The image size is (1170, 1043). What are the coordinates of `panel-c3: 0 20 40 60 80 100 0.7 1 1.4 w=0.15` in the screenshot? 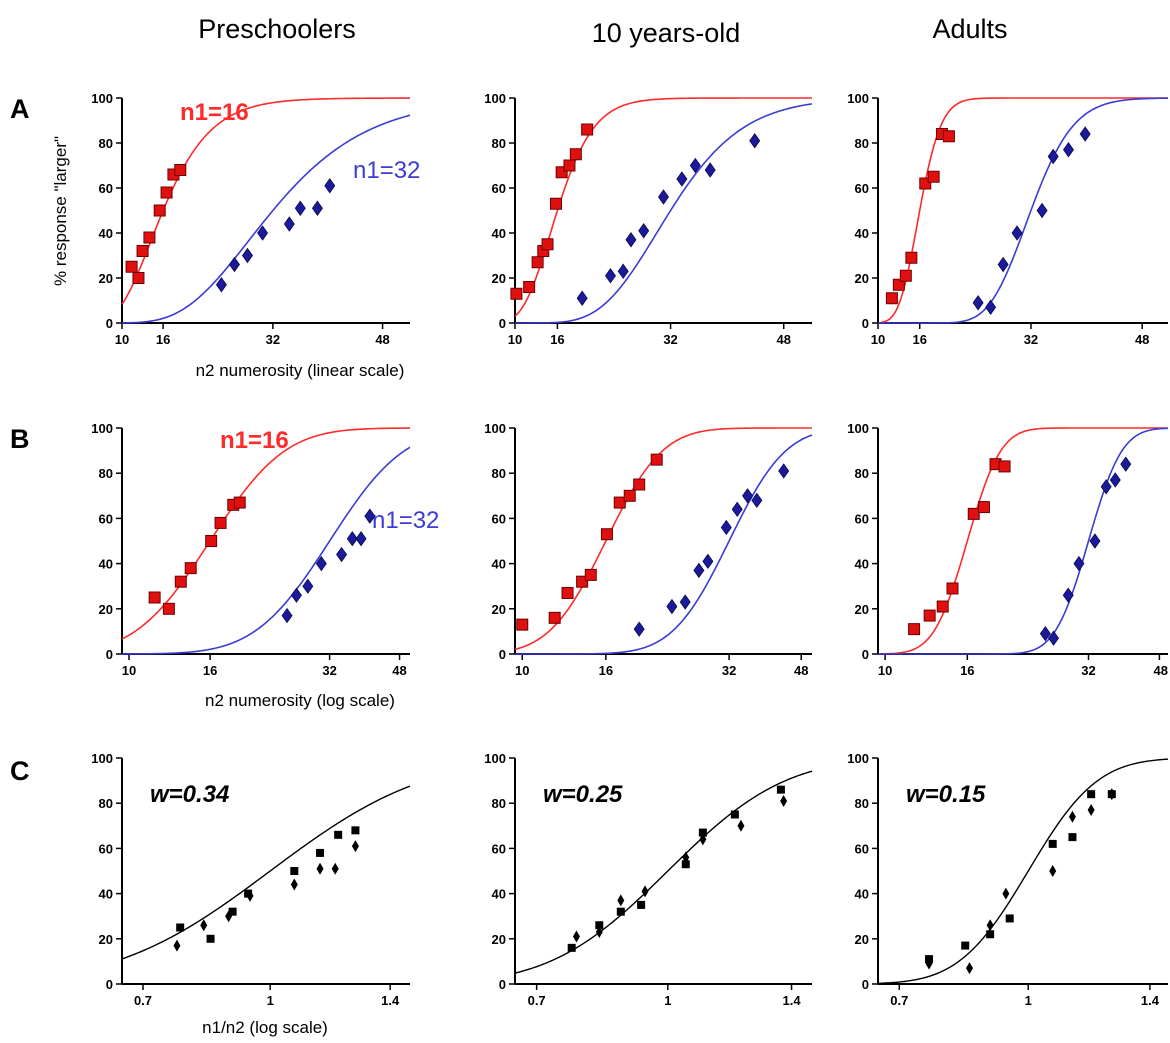 It's located at (1007, 879).